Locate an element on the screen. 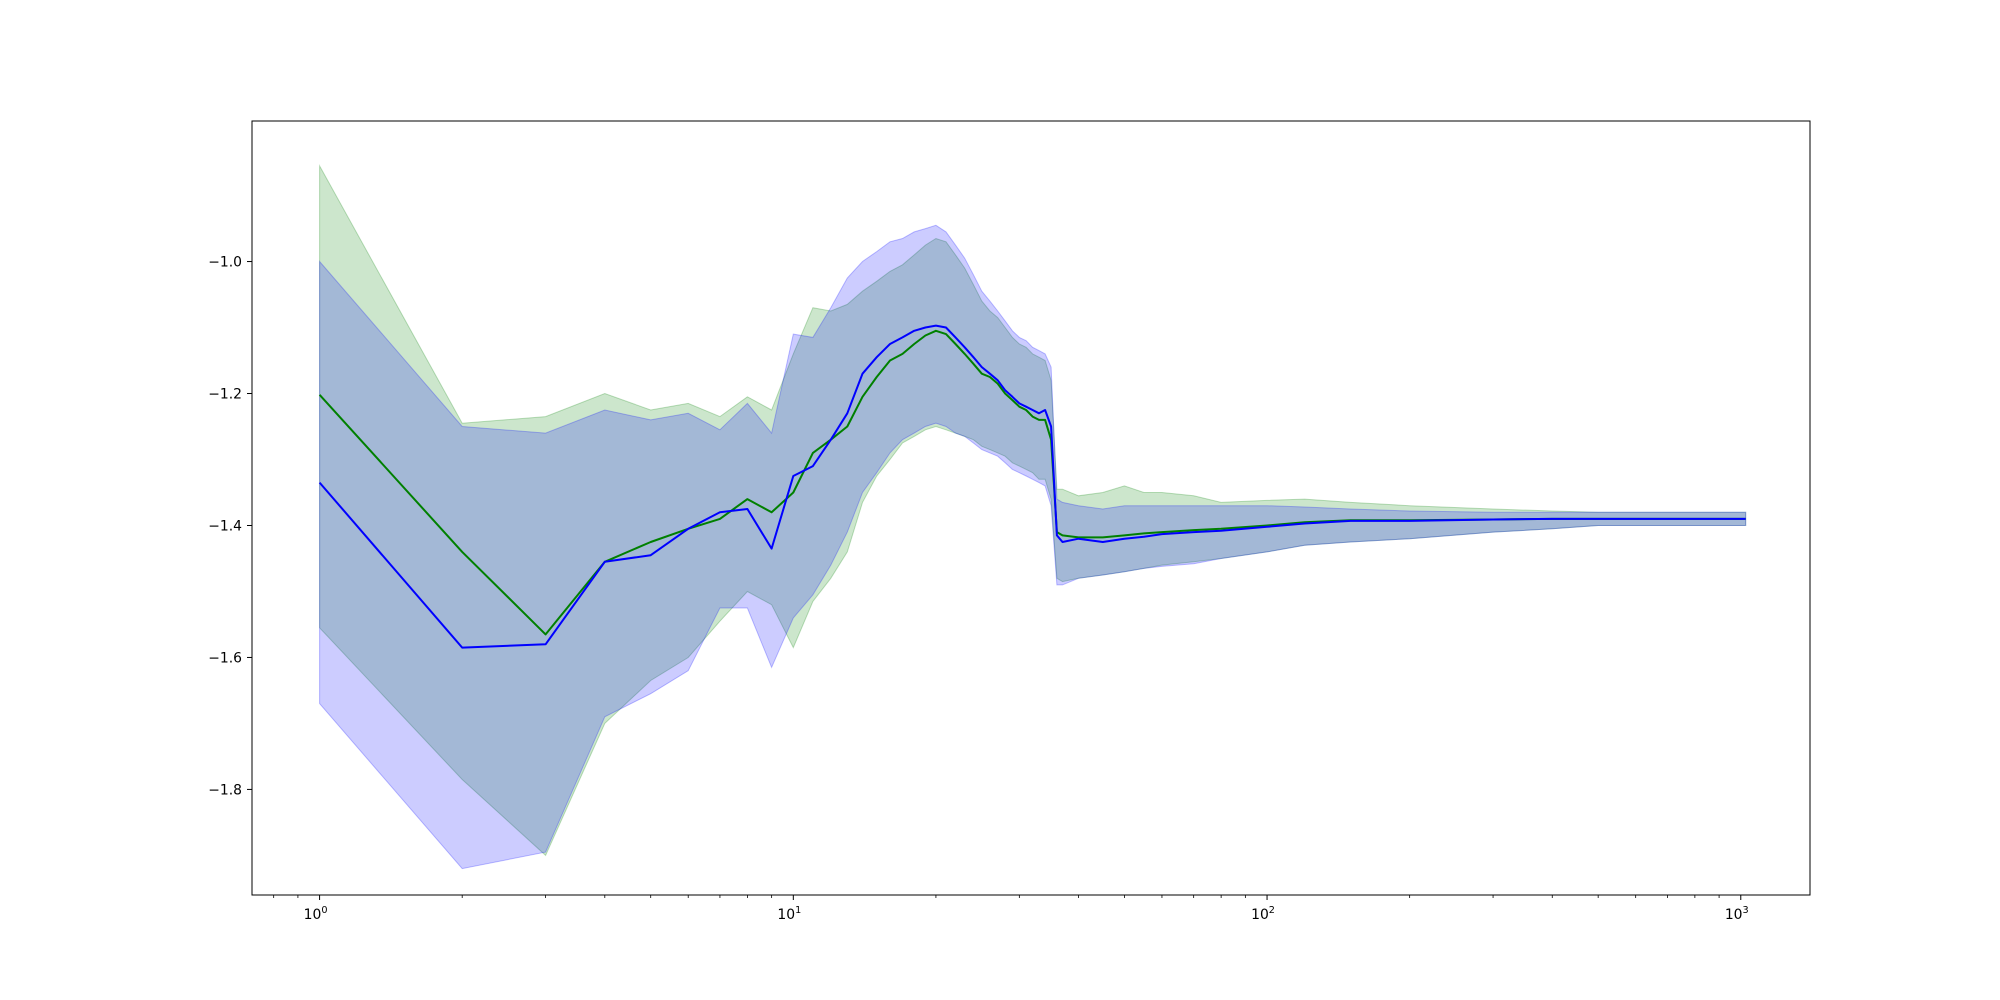  y-tick-label: −1.2 is located at coordinates (225, 395).